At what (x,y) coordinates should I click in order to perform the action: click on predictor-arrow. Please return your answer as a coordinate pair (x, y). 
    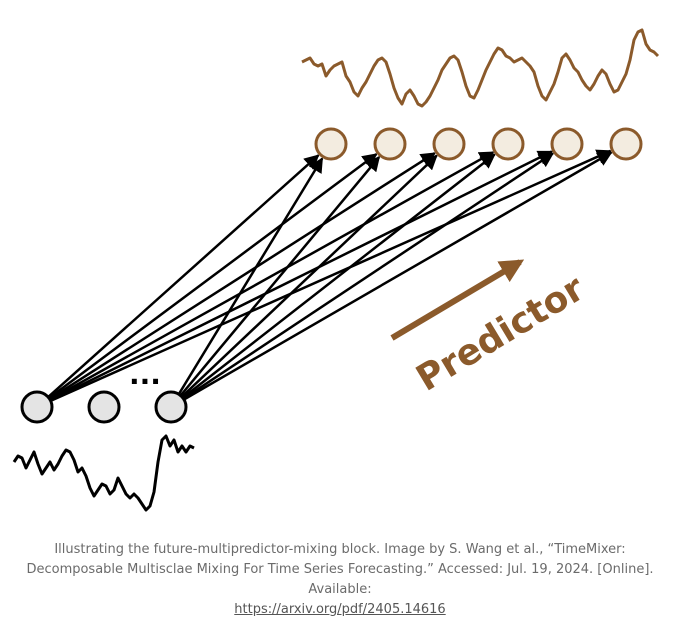
    Looking at the image, I should click on (457, 300).